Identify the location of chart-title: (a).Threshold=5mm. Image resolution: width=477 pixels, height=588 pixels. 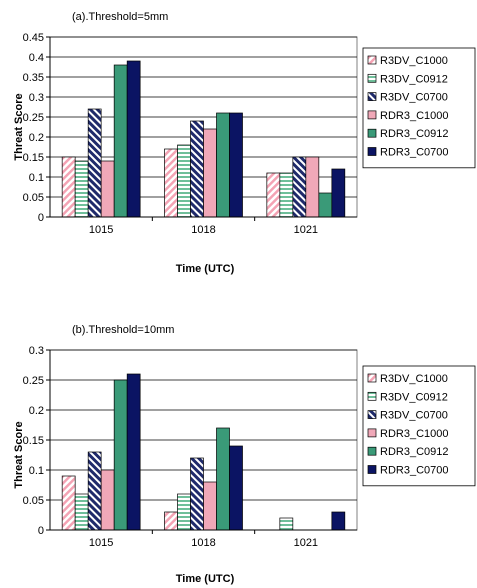
(120, 17).